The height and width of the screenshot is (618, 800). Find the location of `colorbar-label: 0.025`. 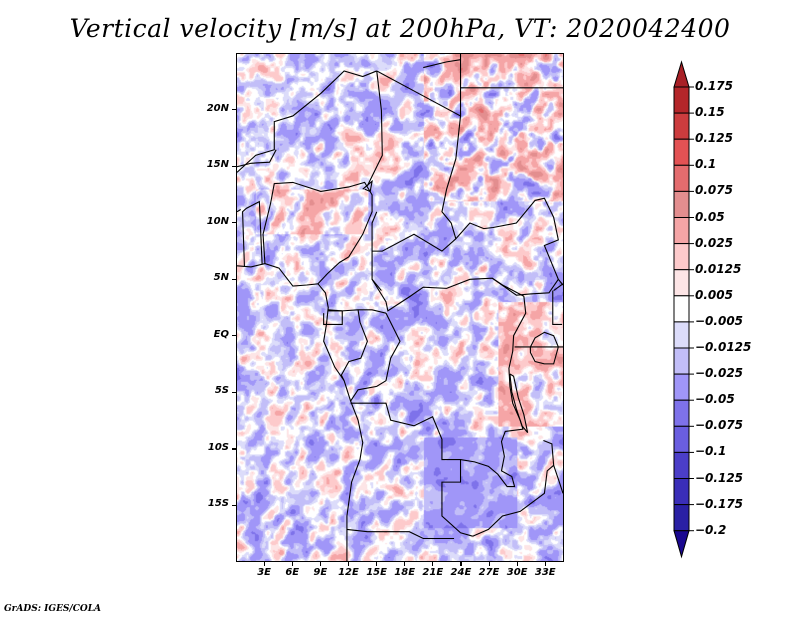

colorbar-label: 0.025 is located at coordinates (714, 242).